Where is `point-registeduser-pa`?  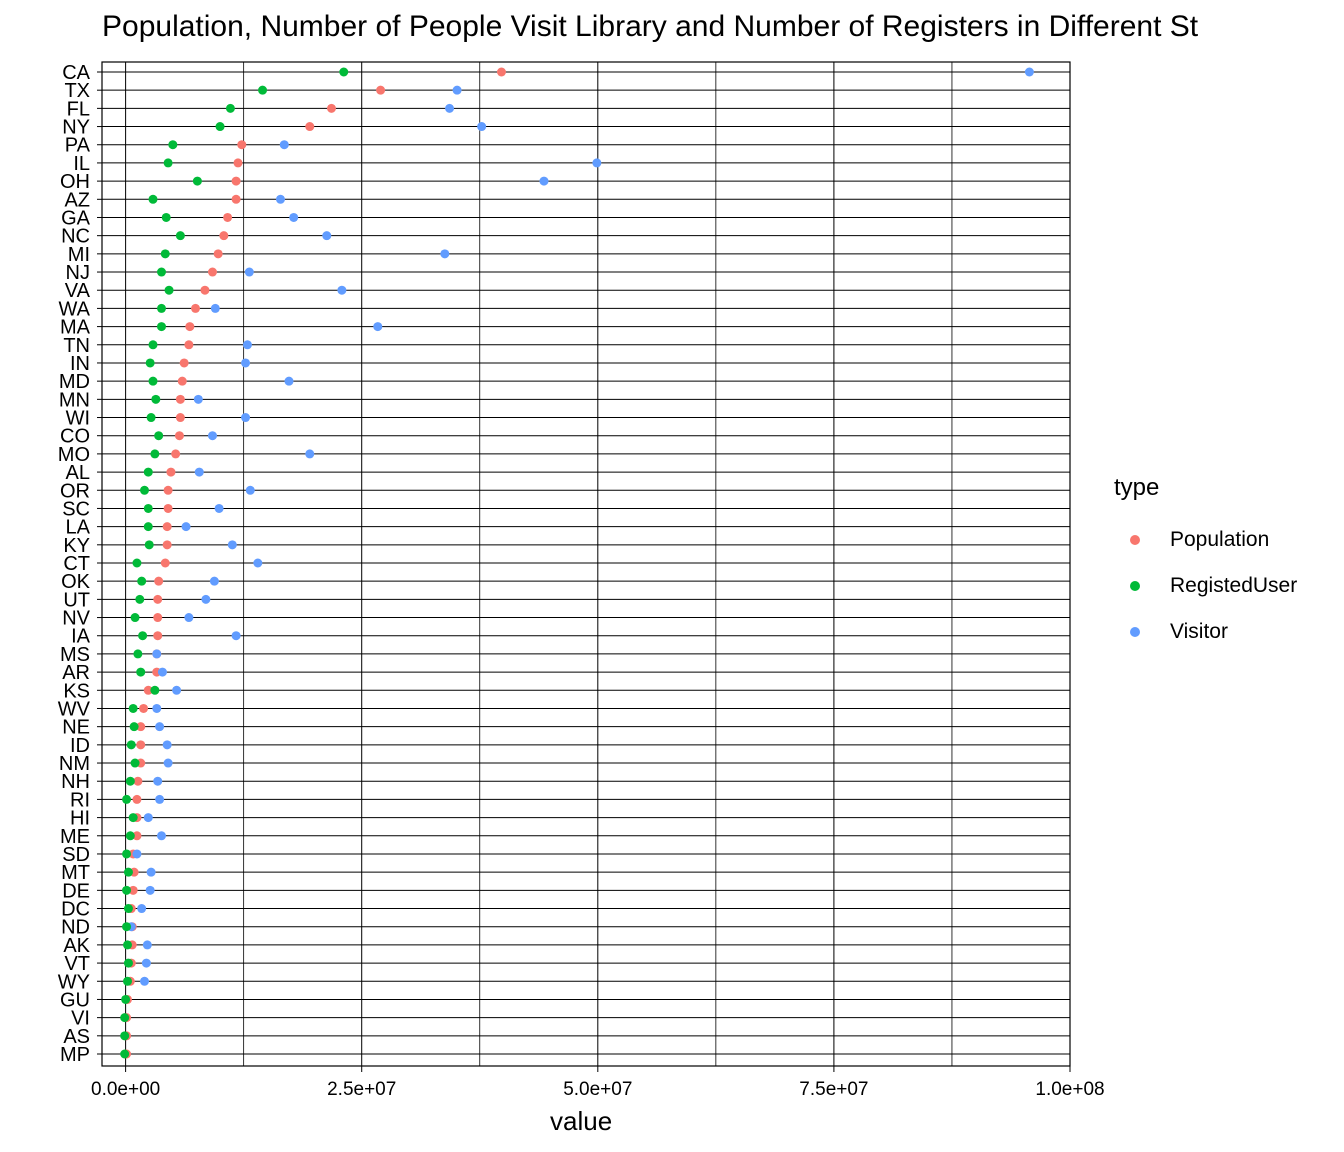 point-registeduser-pa is located at coordinates (173, 145).